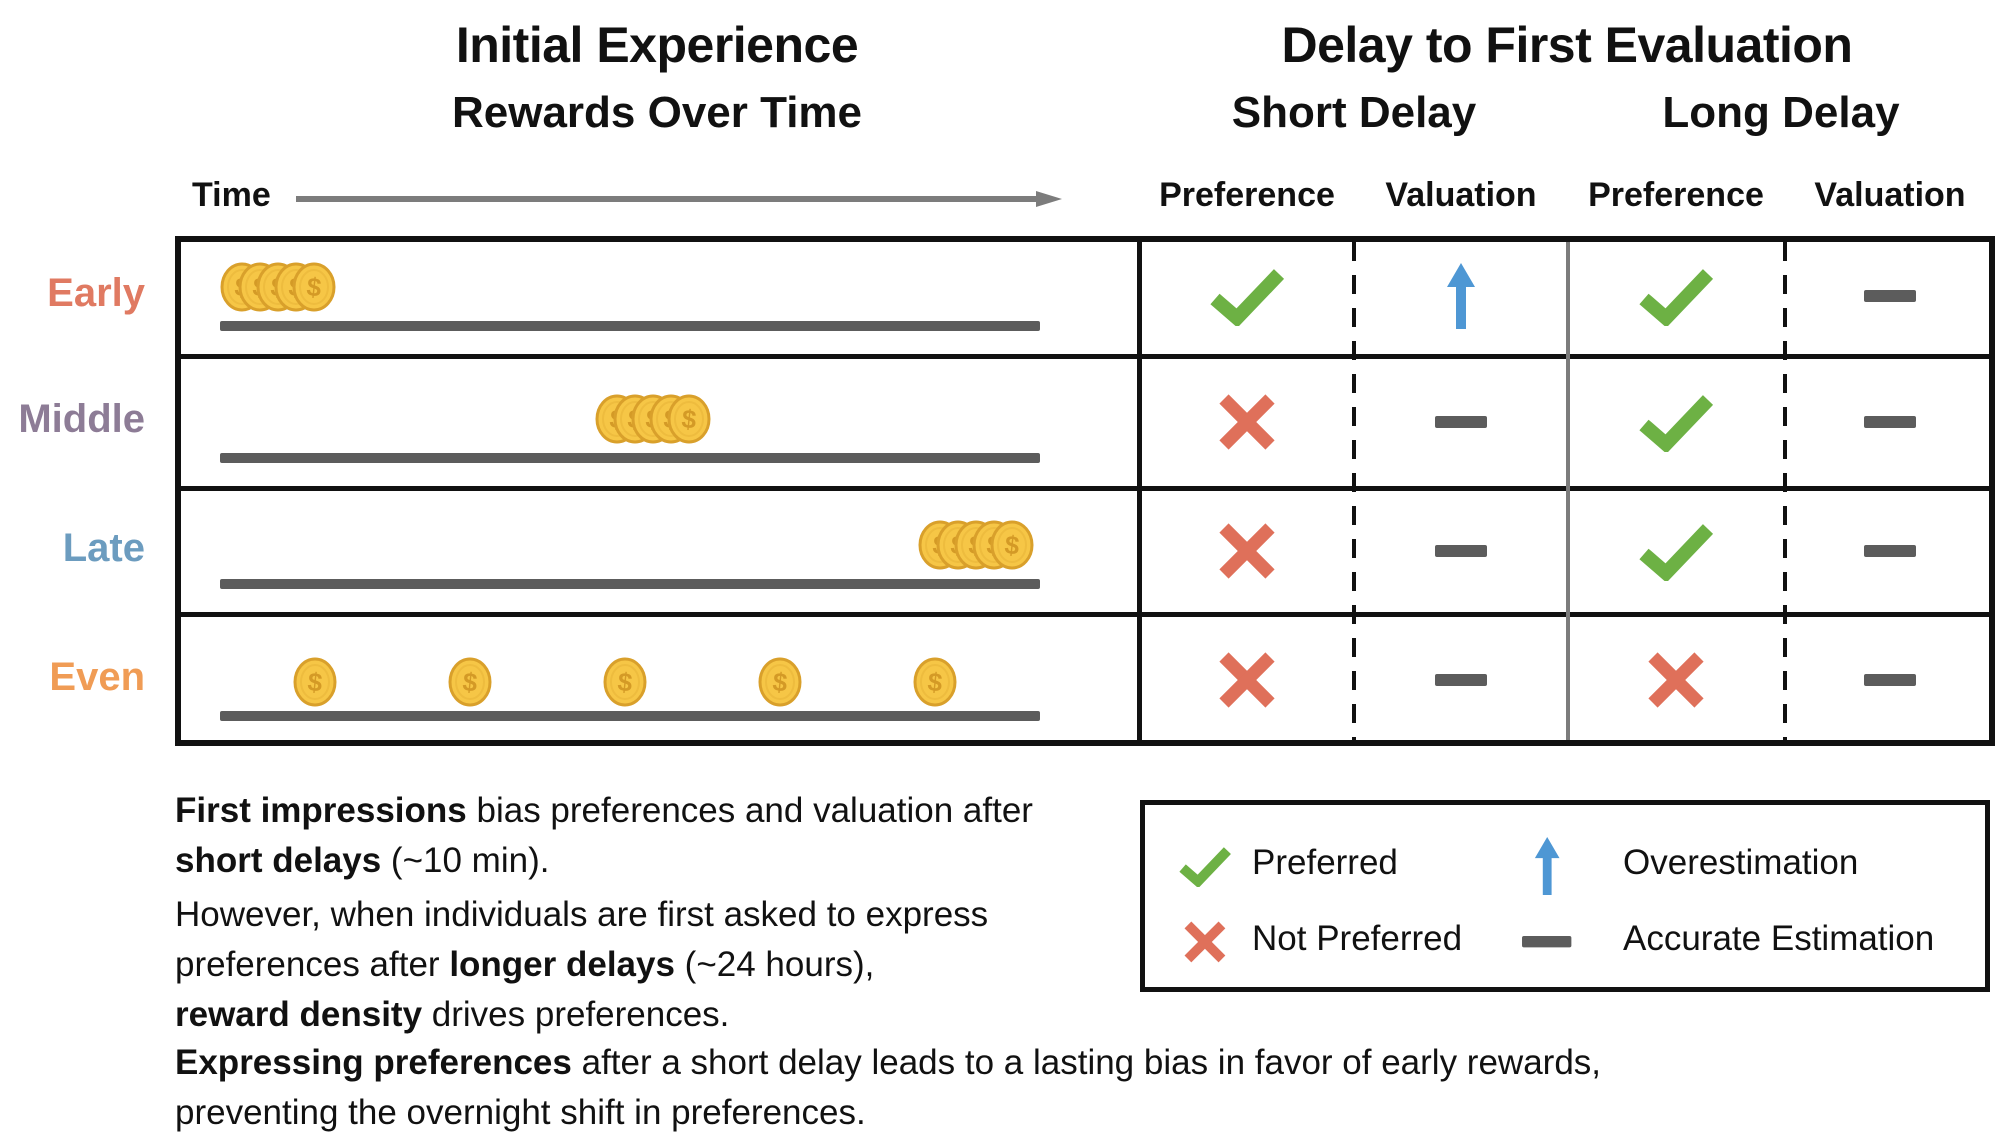  I want to click on panel-table-divider, so click(1139, 491).